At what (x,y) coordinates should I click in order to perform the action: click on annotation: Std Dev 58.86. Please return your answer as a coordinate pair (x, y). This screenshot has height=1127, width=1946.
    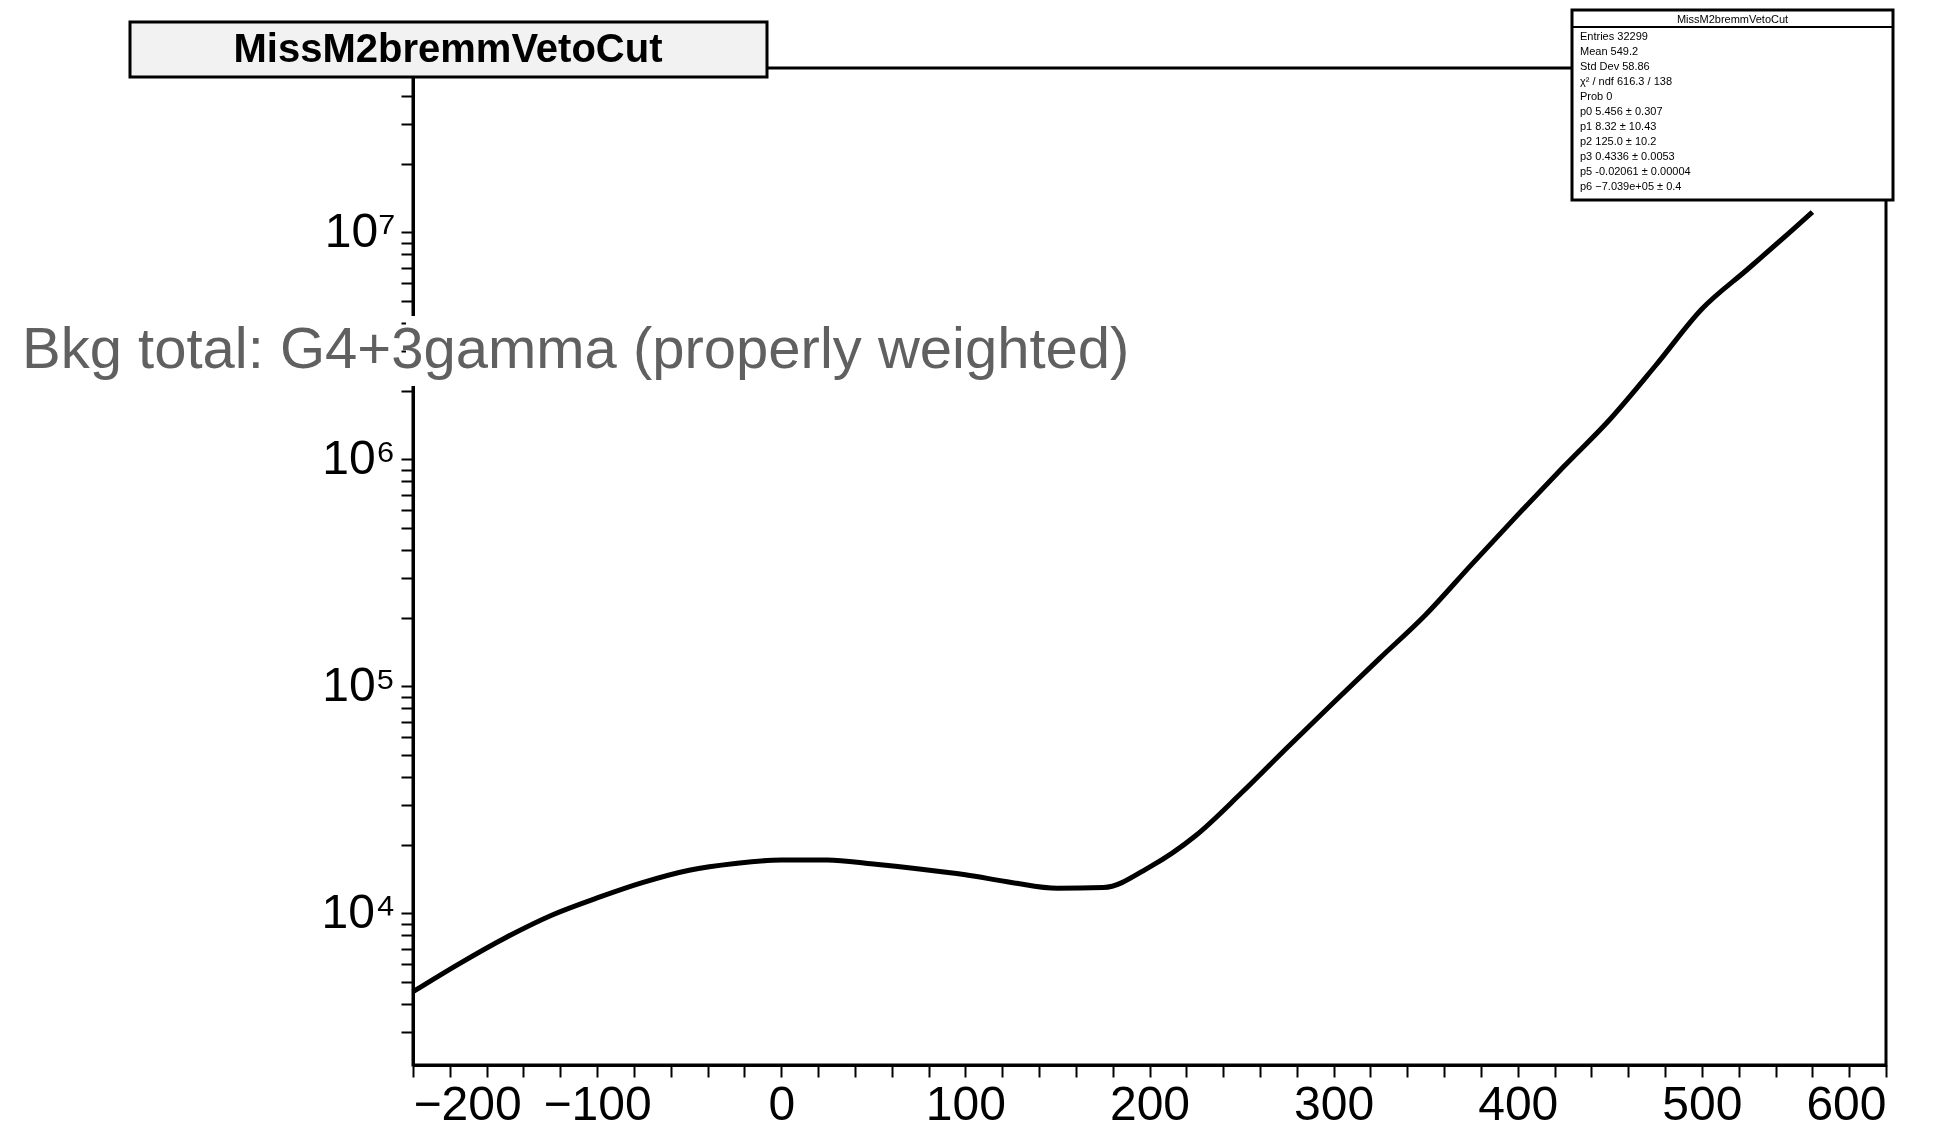
    Looking at the image, I should click on (1615, 65).